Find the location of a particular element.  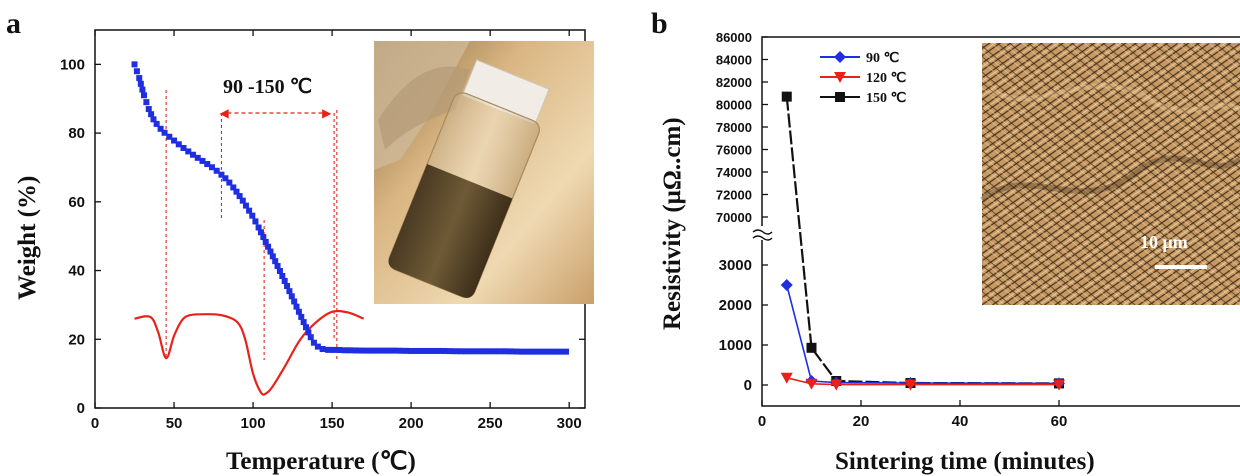

y-tick-label: 80 is located at coordinates (76, 133).